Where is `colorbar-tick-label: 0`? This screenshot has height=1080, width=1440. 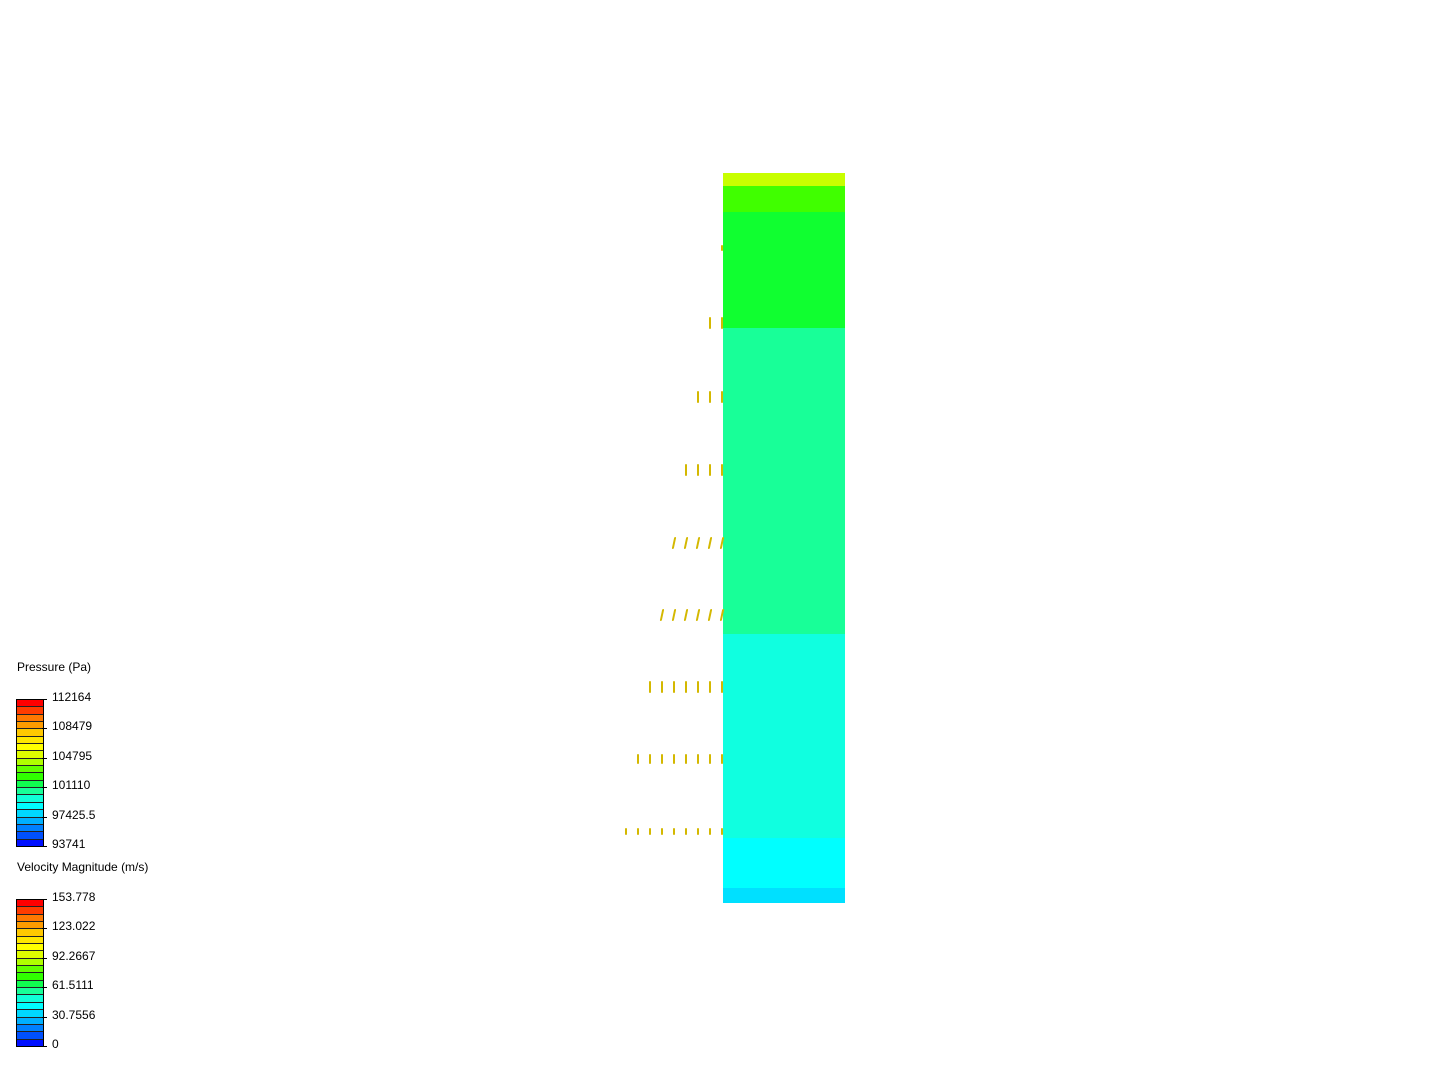
colorbar-tick-label: 0 is located at coordinates (55, 1044).